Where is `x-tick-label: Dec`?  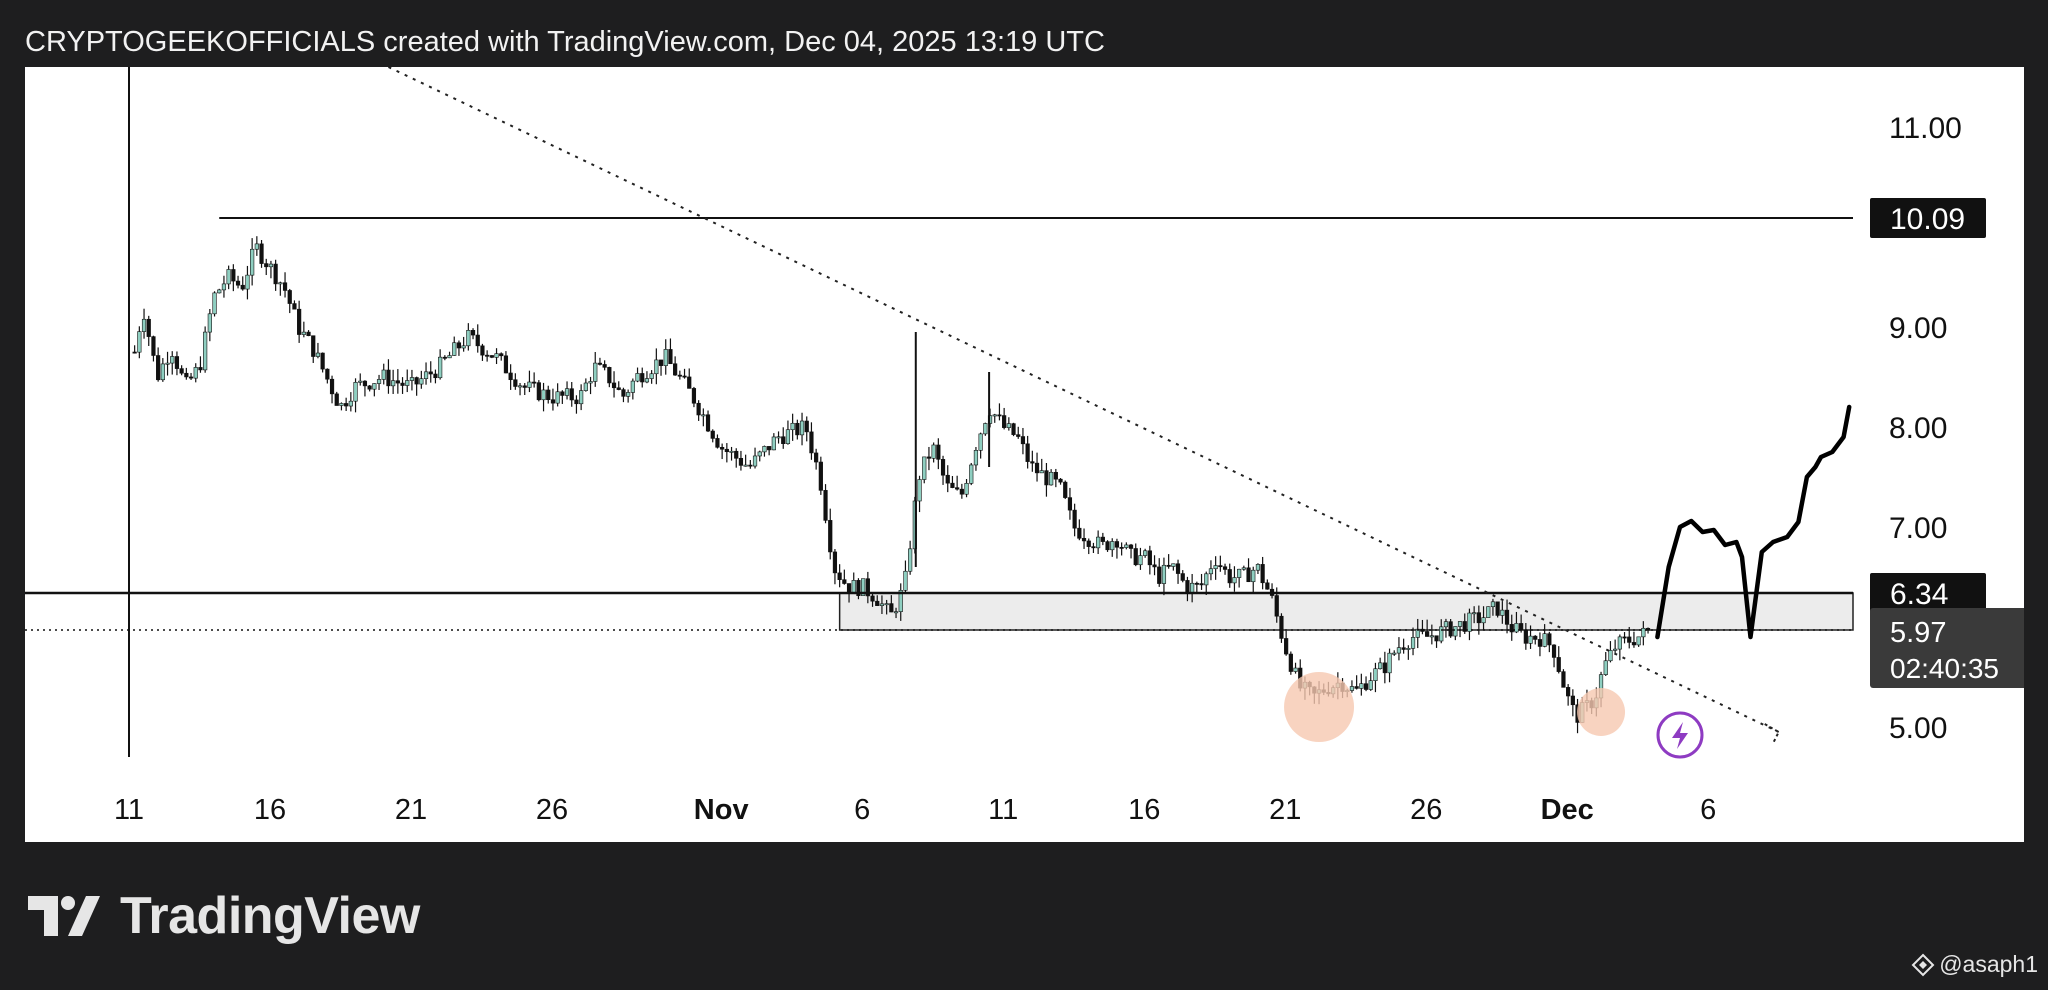
x-tick-label: Dec is located at coordinates (1567, 810).